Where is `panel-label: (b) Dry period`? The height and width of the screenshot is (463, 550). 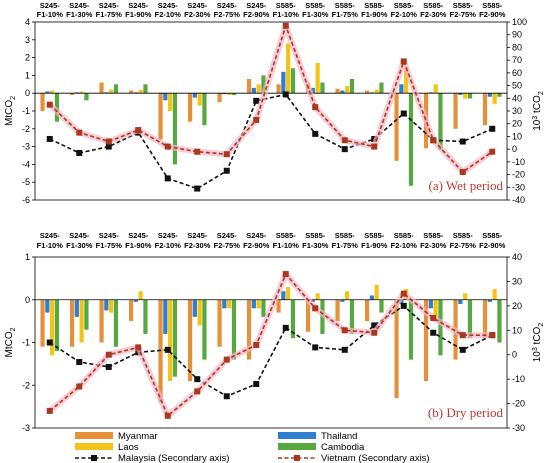 panel-label: (b) Dry period is located at coordinates (466, 412).